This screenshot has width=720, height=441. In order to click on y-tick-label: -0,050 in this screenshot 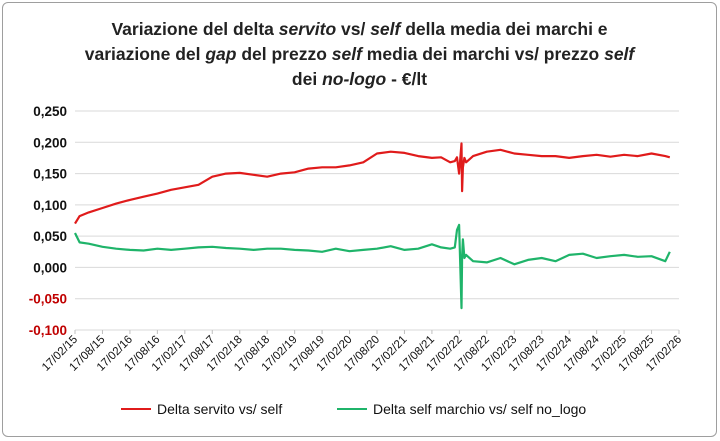, I will do `click(48, 299)`.